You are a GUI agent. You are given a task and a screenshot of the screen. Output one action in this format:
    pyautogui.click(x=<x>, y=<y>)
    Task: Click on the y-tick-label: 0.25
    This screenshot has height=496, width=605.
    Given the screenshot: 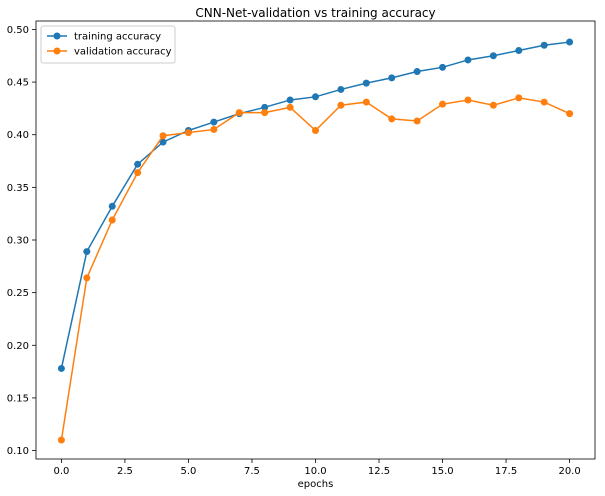 What is the action you would take?
    pyautogui.click(x=18, y=293)
    